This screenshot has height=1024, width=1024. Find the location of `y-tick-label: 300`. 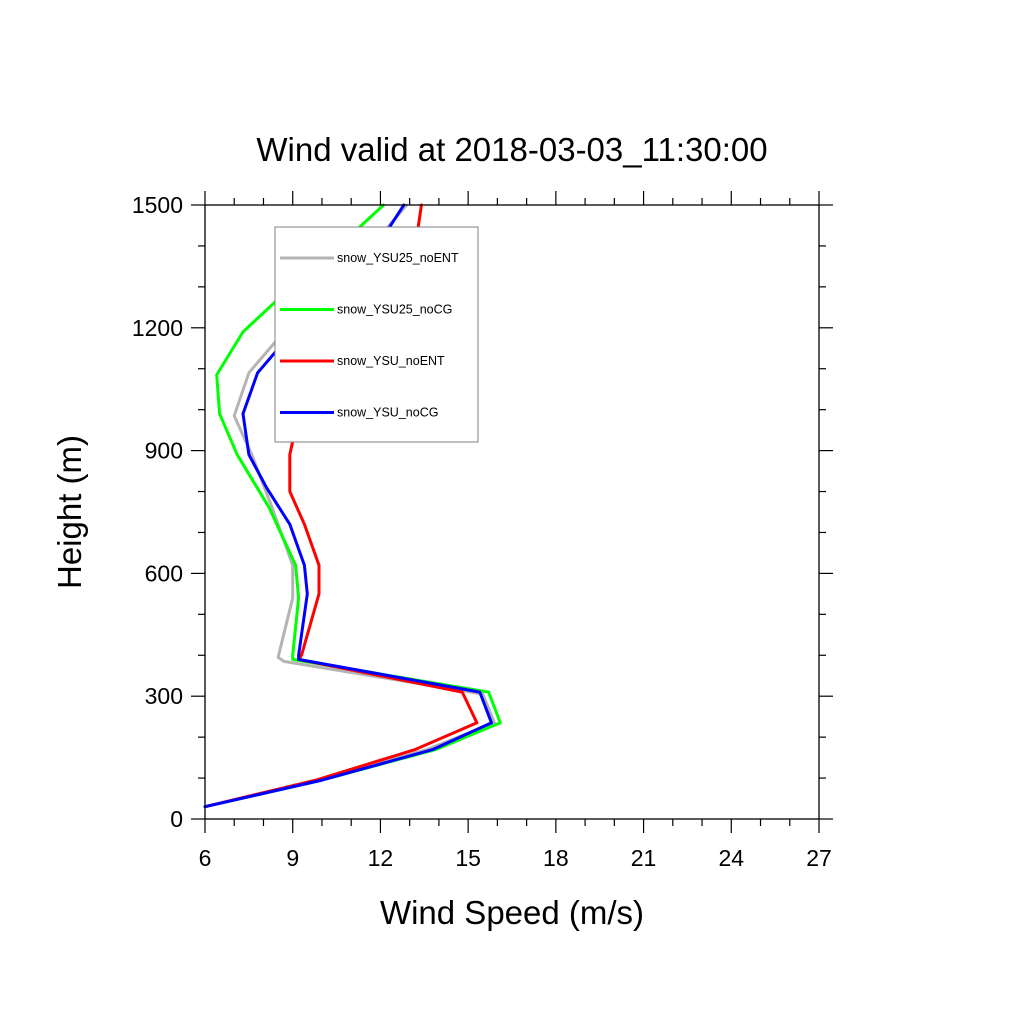

y-tick-label: 300 is located at coordinates (164, 696).